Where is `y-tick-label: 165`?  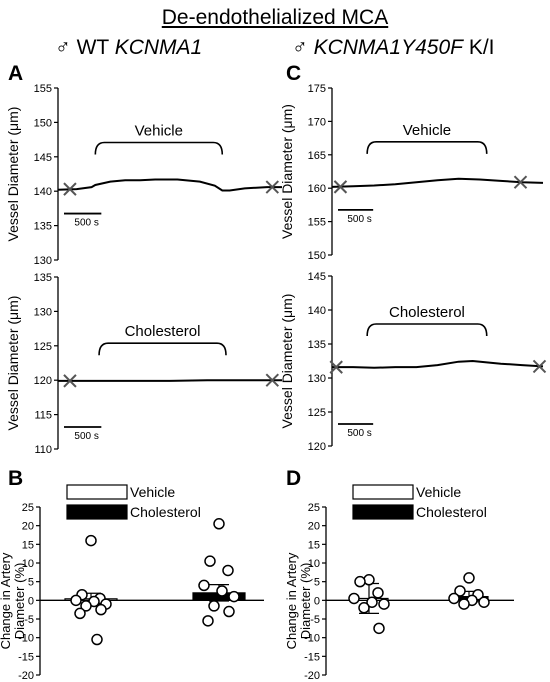
y-tick-label: 165 is located at coordinates (317, 156).